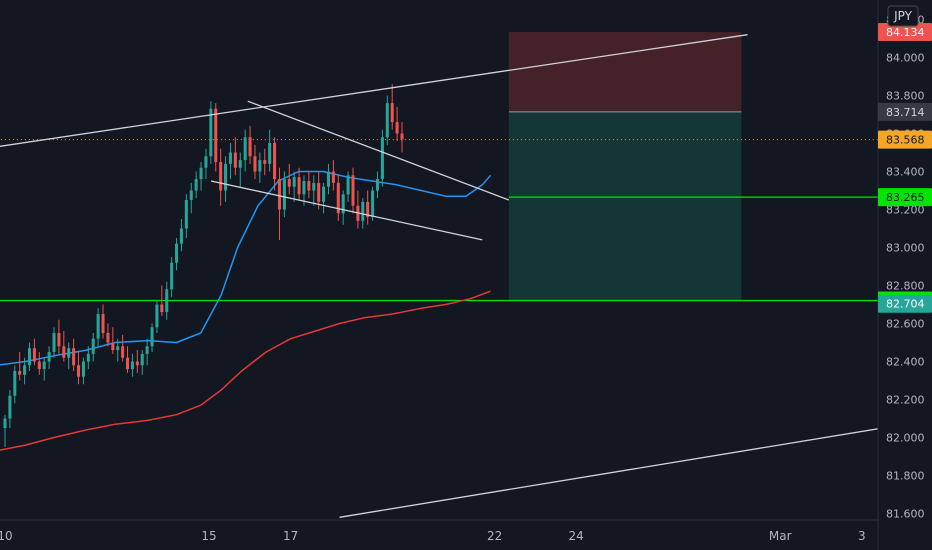 This screenshot has width=932, height=550. Describe the element at coordinates (905, 96) in the screenshot. I see `y-tick-label: 83.800` at that location.